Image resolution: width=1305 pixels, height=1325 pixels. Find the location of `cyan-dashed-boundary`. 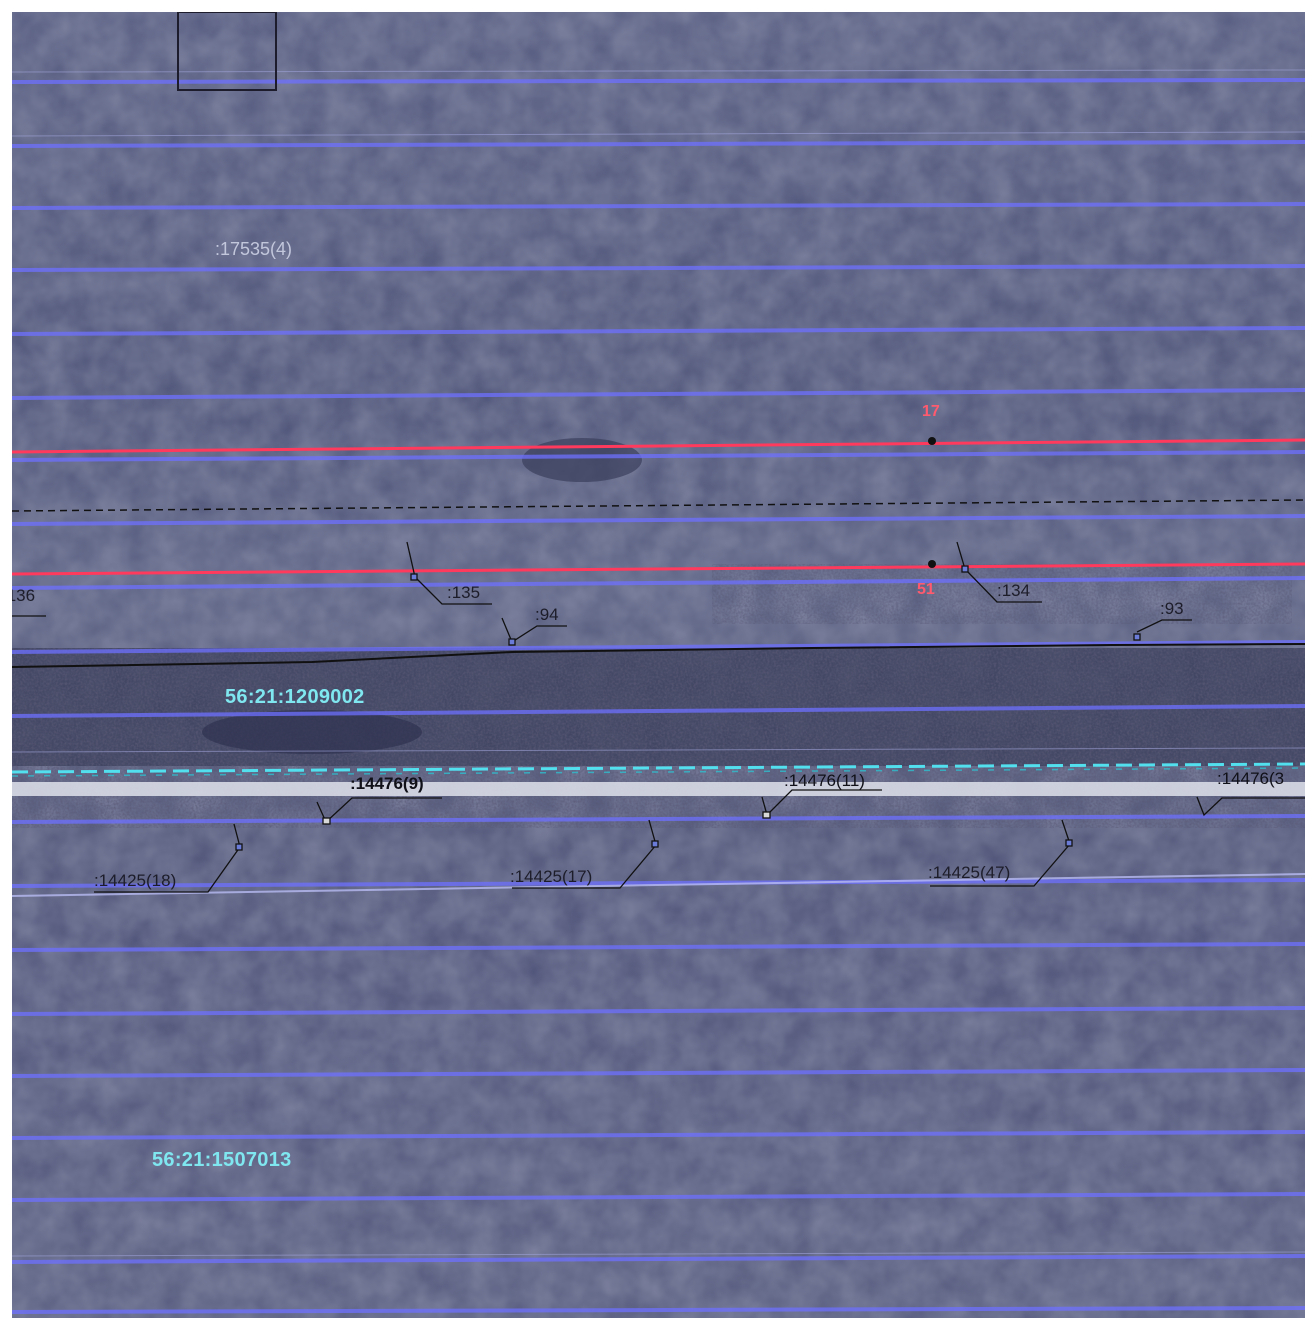

cyan-dashed-boundary is located at coordinates (658, 768).